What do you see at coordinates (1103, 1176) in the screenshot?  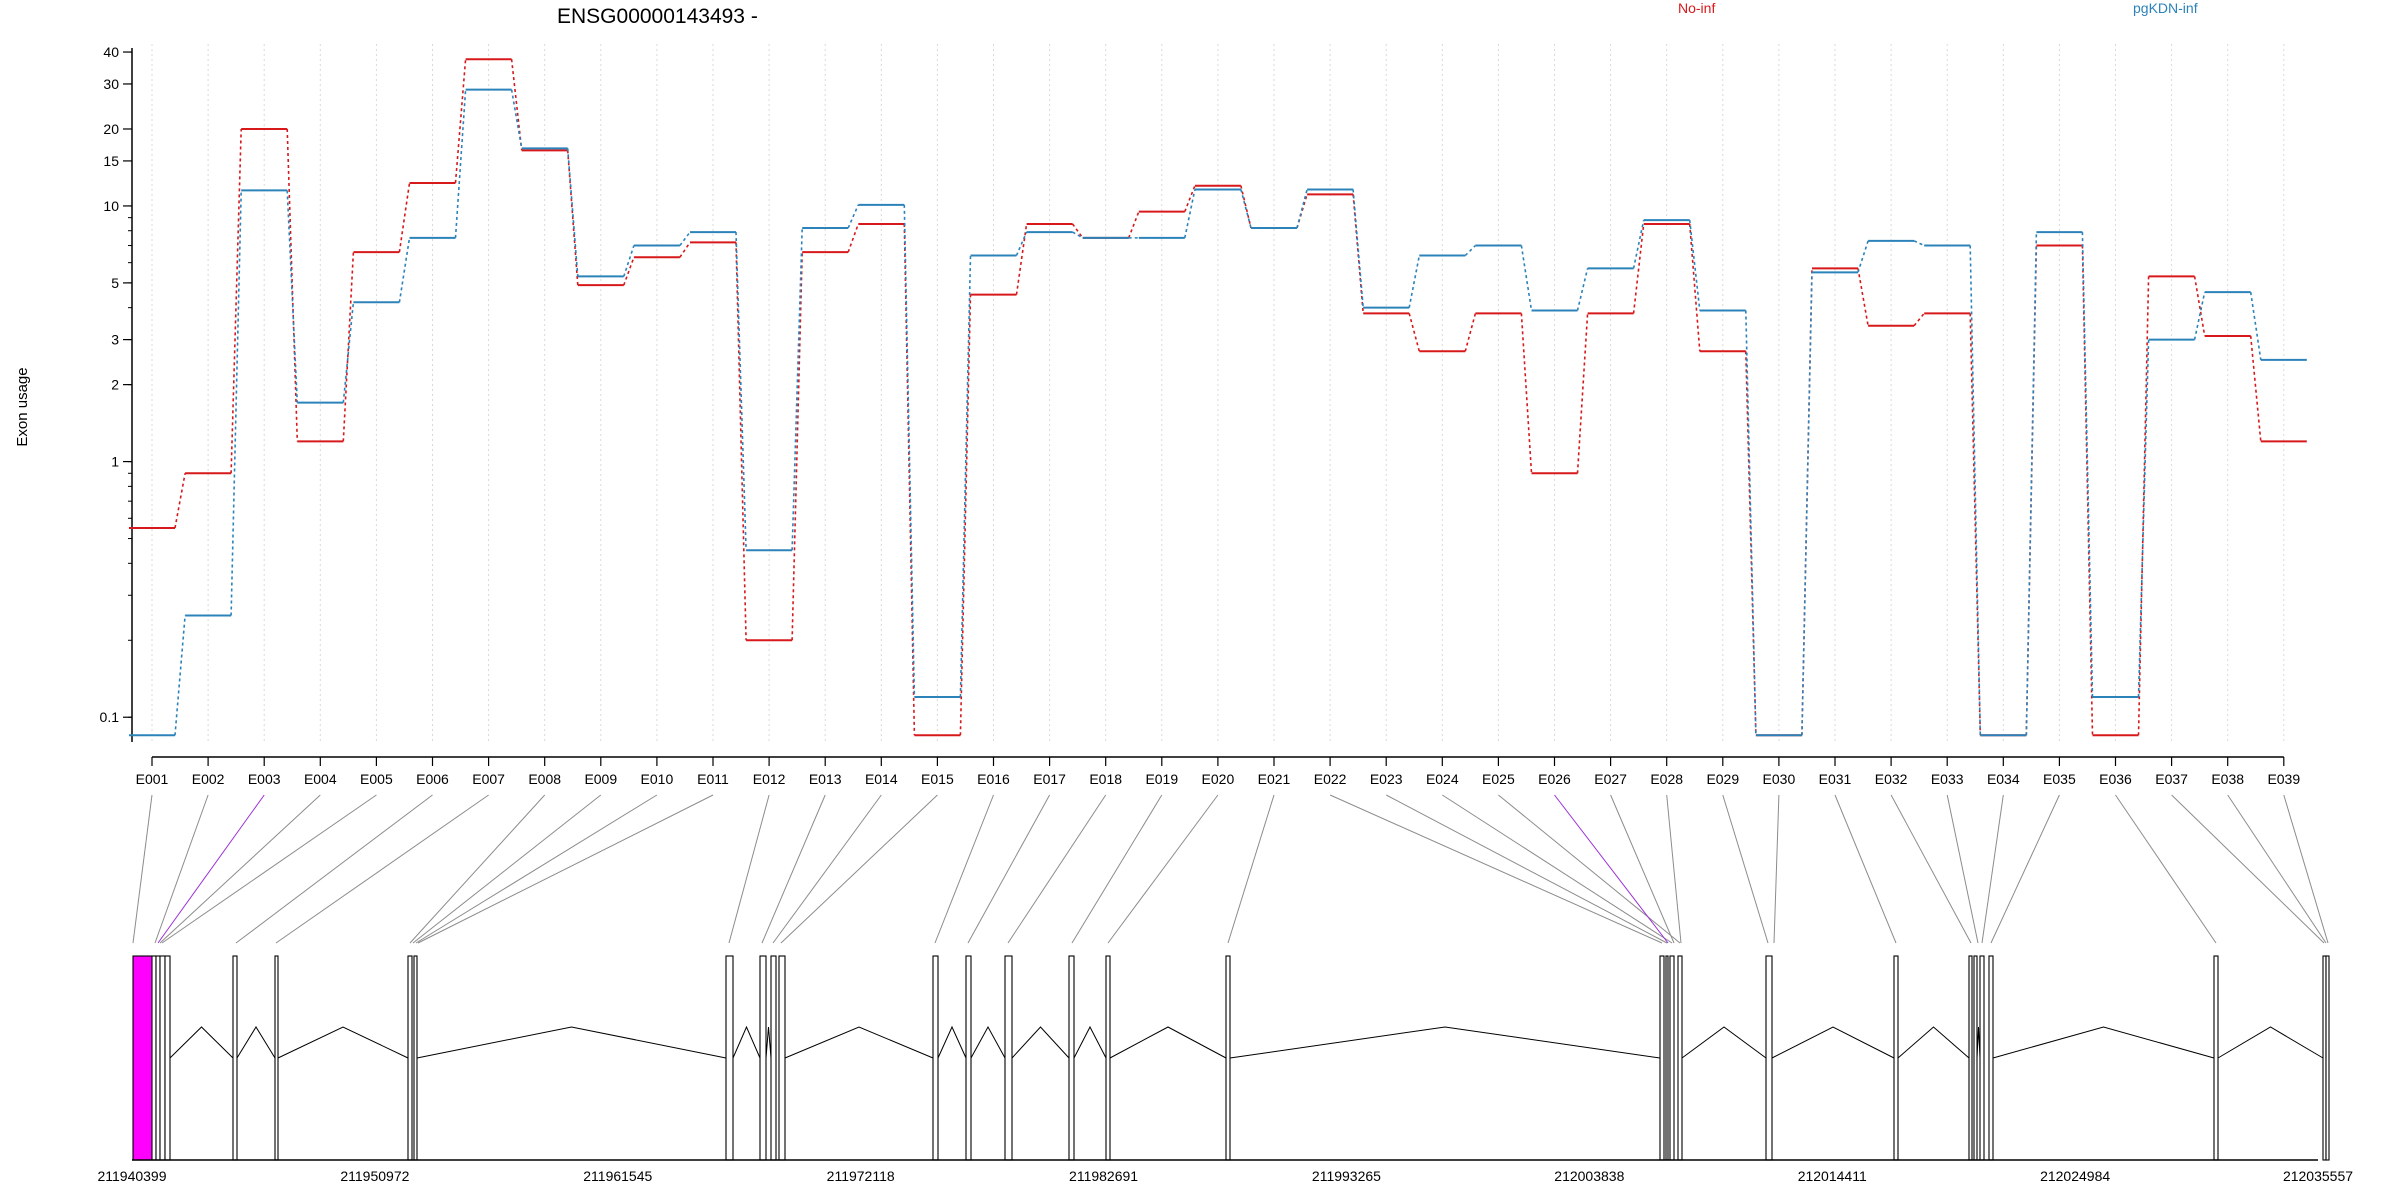 I see `genomic-coordinate-label: 211982691` at bounding box center [1103, 1176].